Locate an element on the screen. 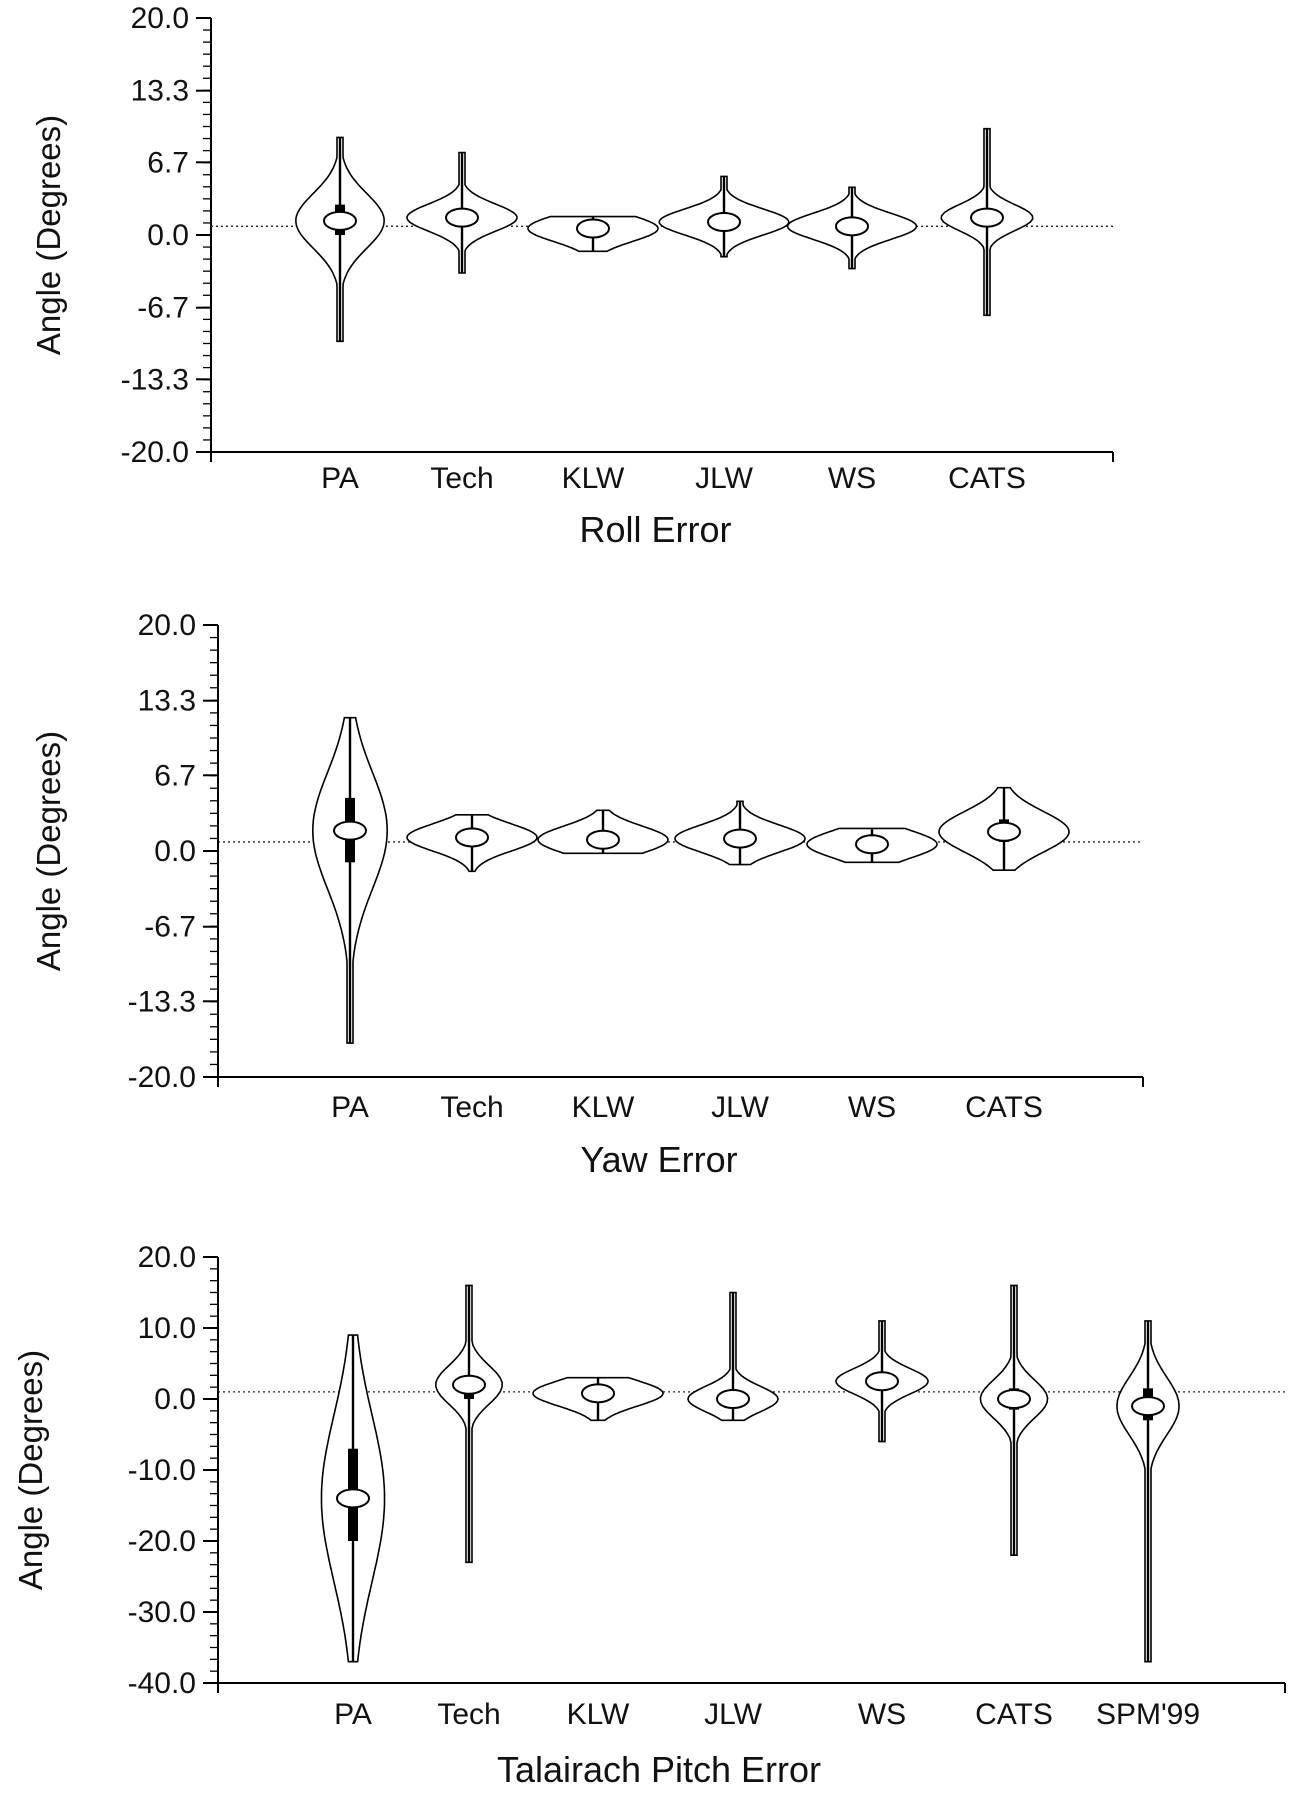 The width and height of the screenshot is (1291, 1805). chart-title: Roll Error is located at coordinates (655, 529).